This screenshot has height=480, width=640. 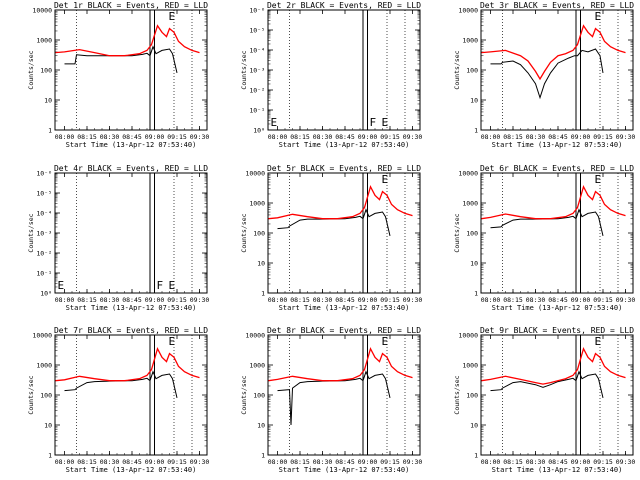 What do you see at coordinates (44, 174) in the screenshot?
I see `y-tick-label: 10⁻⁶` at bounding box center [44, 174].